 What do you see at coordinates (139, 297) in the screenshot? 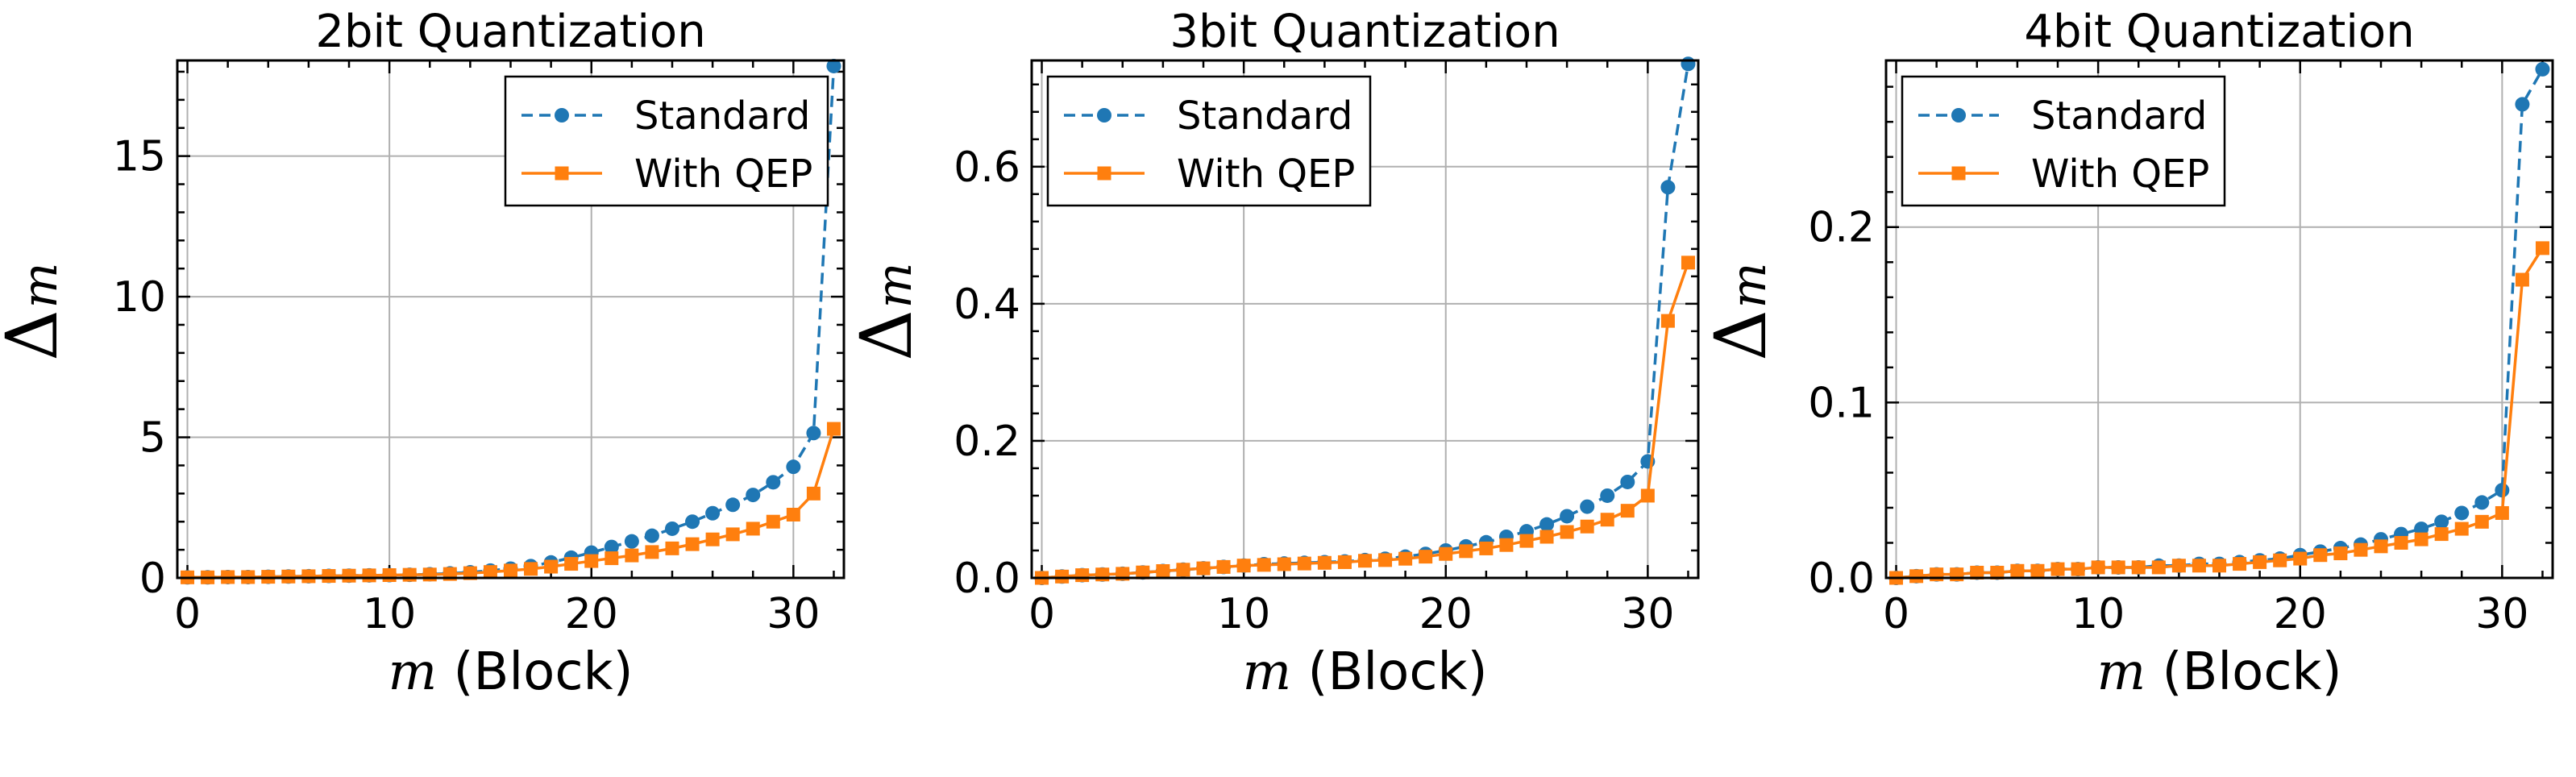
I see `y-tick-label: 10` at bounding box center [139, 297].